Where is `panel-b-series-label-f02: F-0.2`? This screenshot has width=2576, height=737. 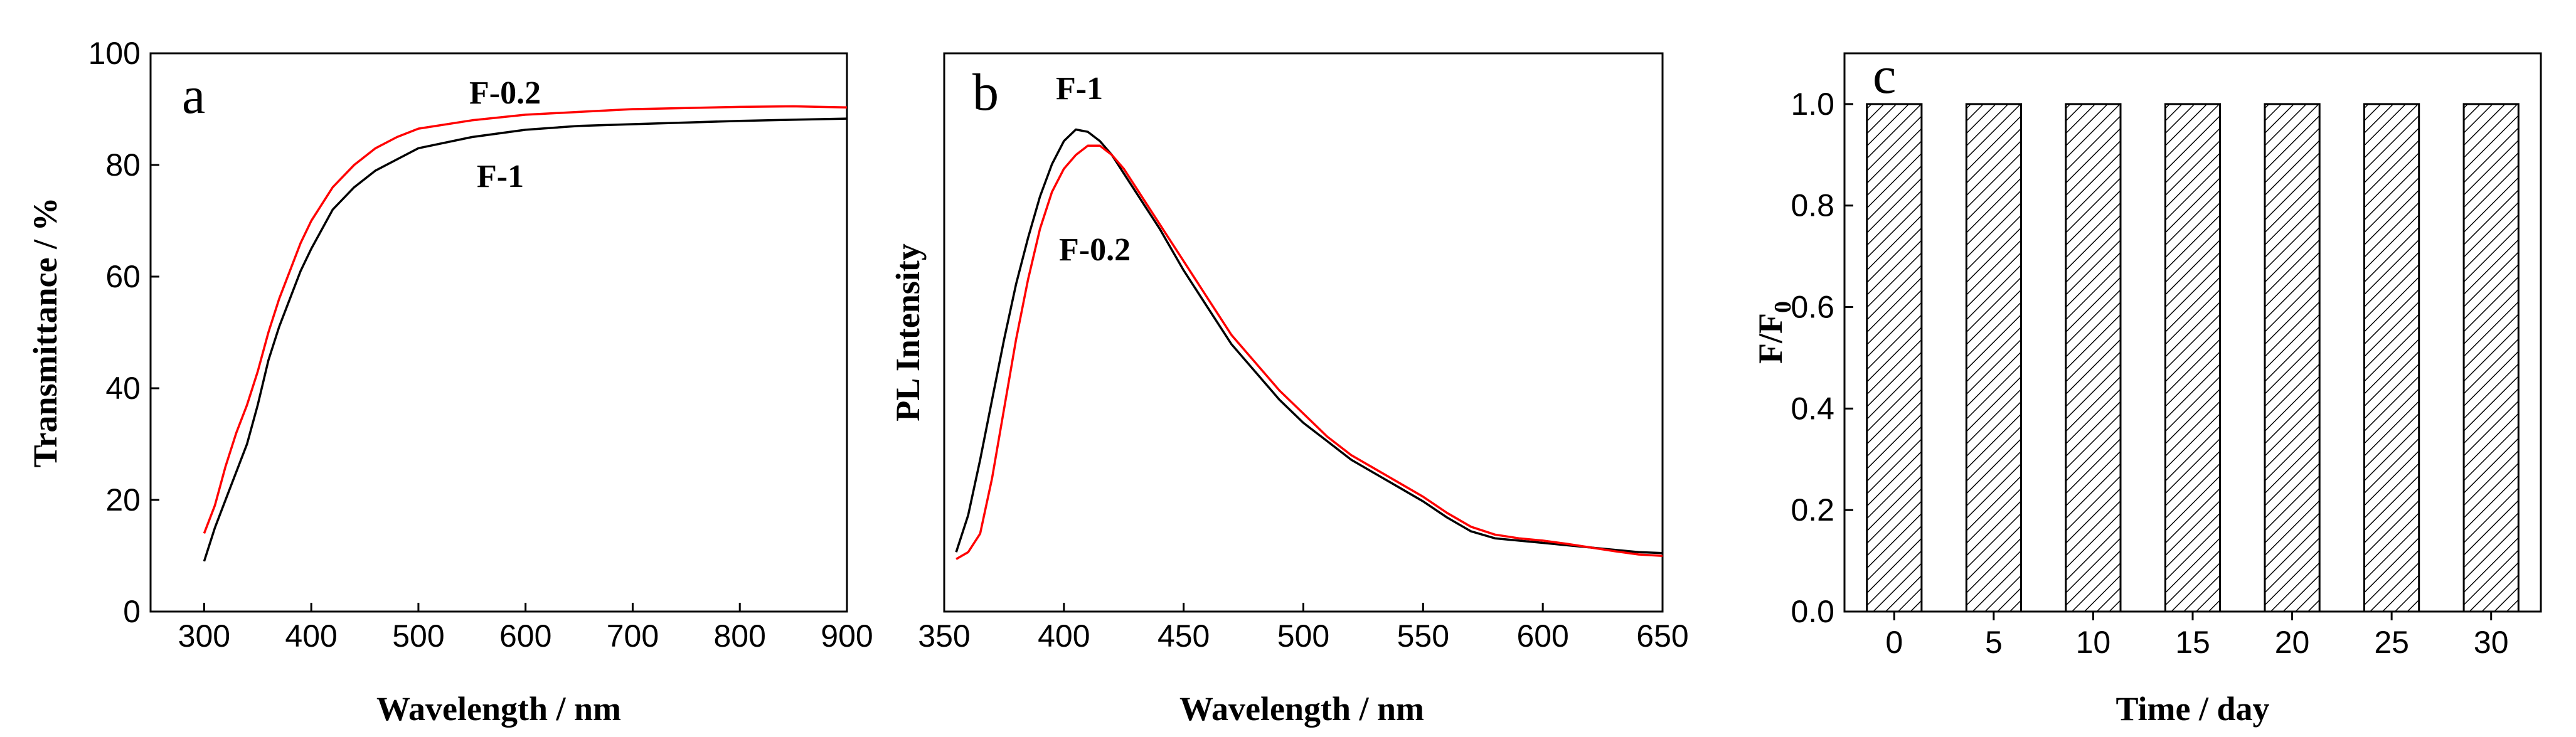 panel-b-series-label-f02: F-0.2 is located at coordinates (1095, 250).